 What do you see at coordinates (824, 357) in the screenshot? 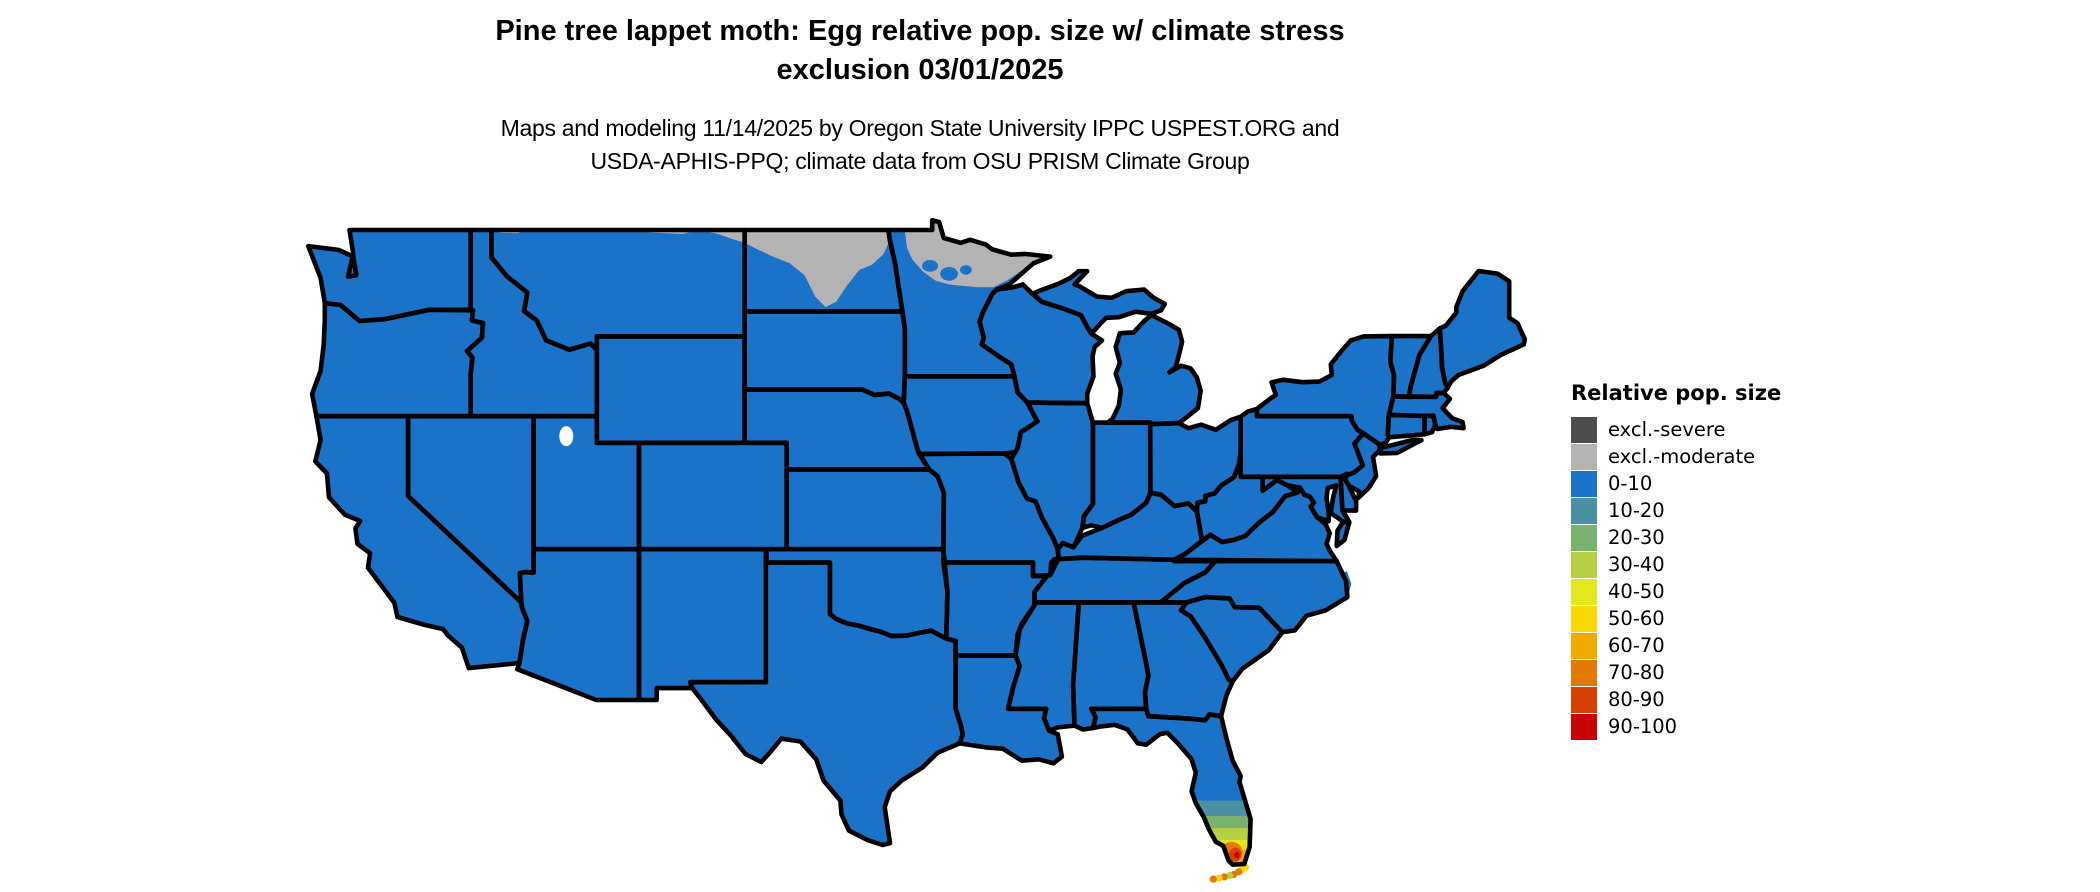
I see `state-sd` at bounding box center [824, 357].